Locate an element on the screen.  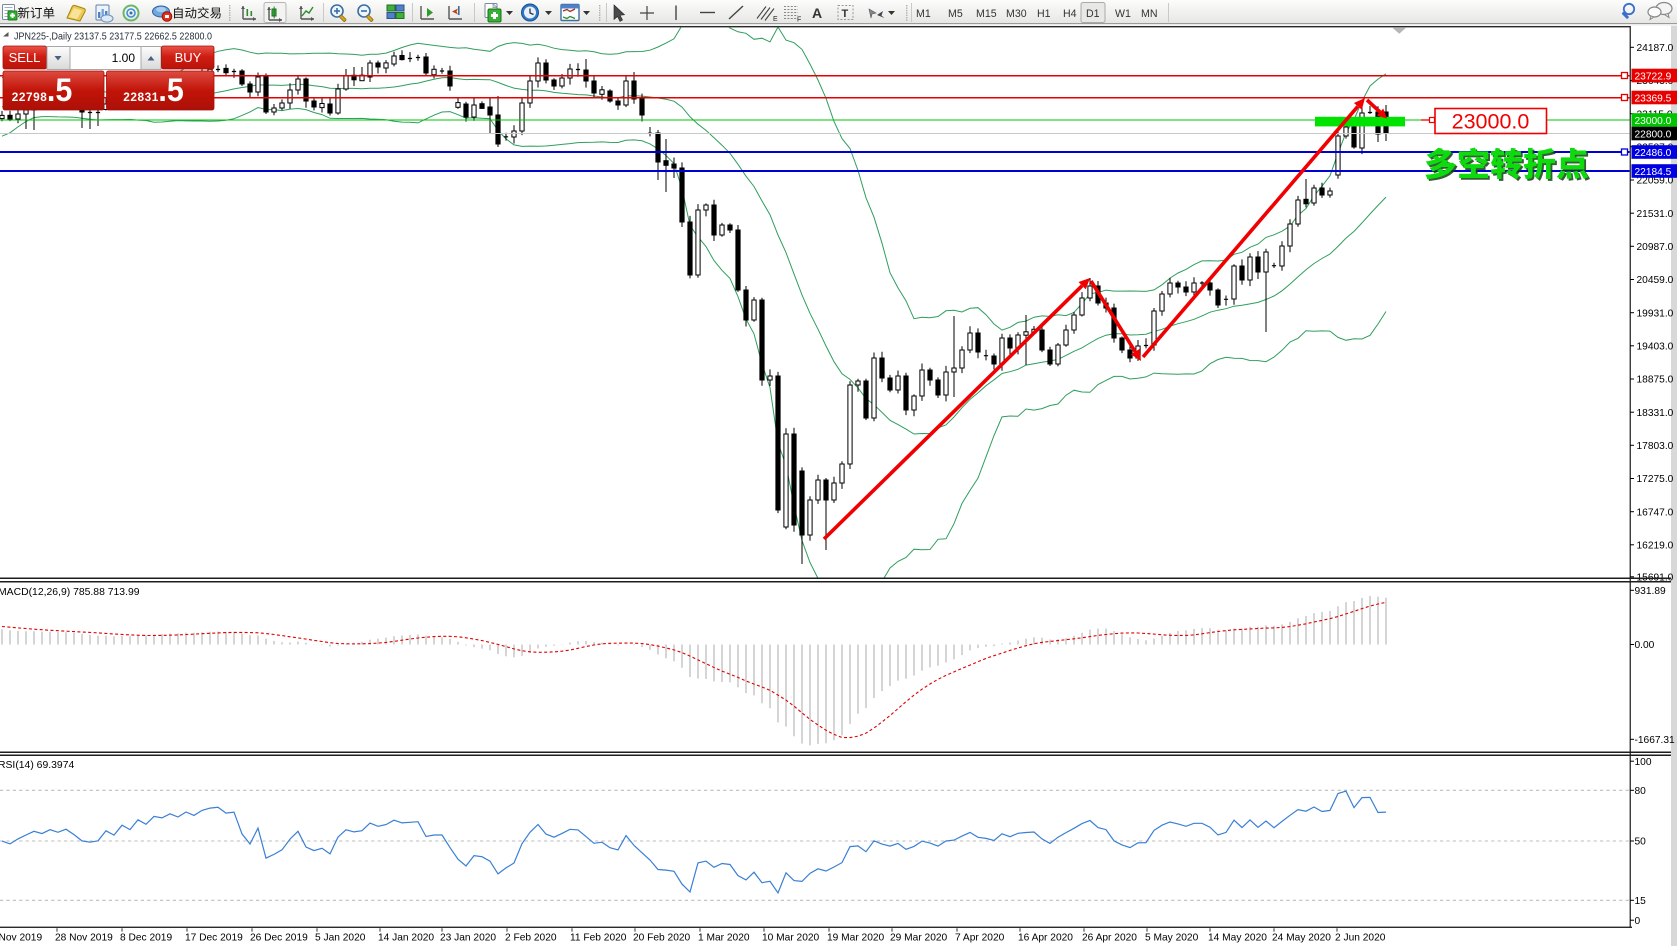
svg-text: 8 Dec 2019 is located at coordinates (146, 938).